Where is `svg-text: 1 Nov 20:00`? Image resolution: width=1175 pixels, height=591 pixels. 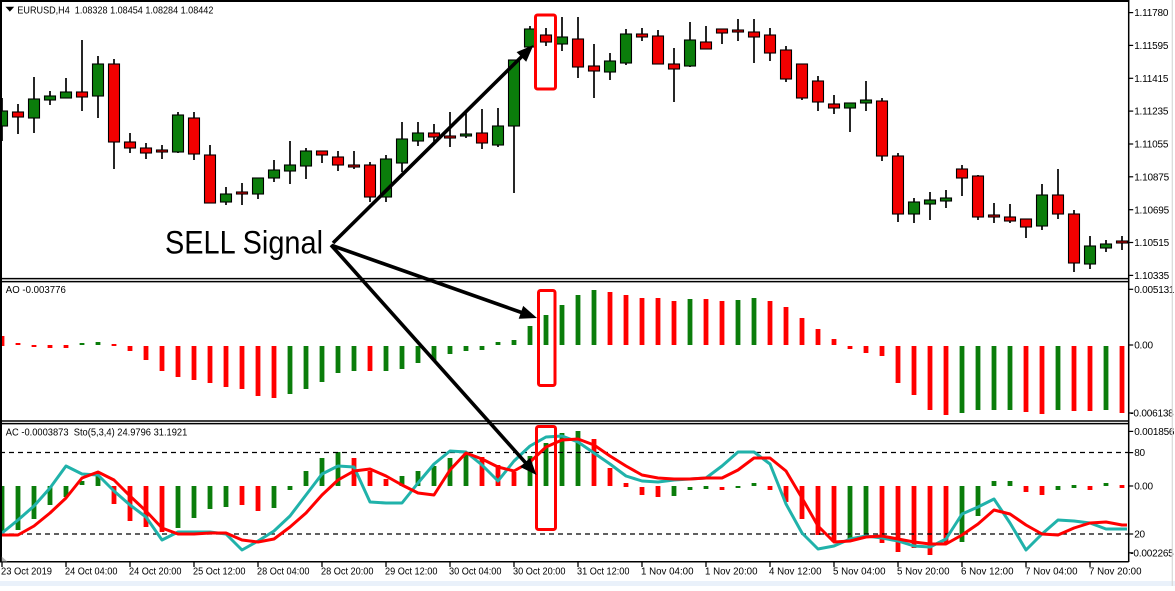 svg-text: 1 Nov 20:00 is located at coordinates (731, 572).